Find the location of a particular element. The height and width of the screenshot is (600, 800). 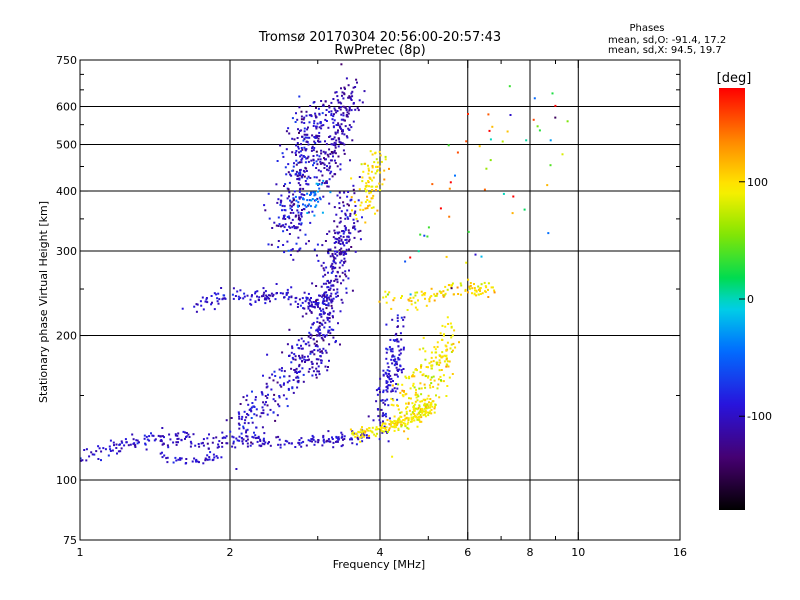

x-tick-label: 10 is located at coordinates (578, 552).